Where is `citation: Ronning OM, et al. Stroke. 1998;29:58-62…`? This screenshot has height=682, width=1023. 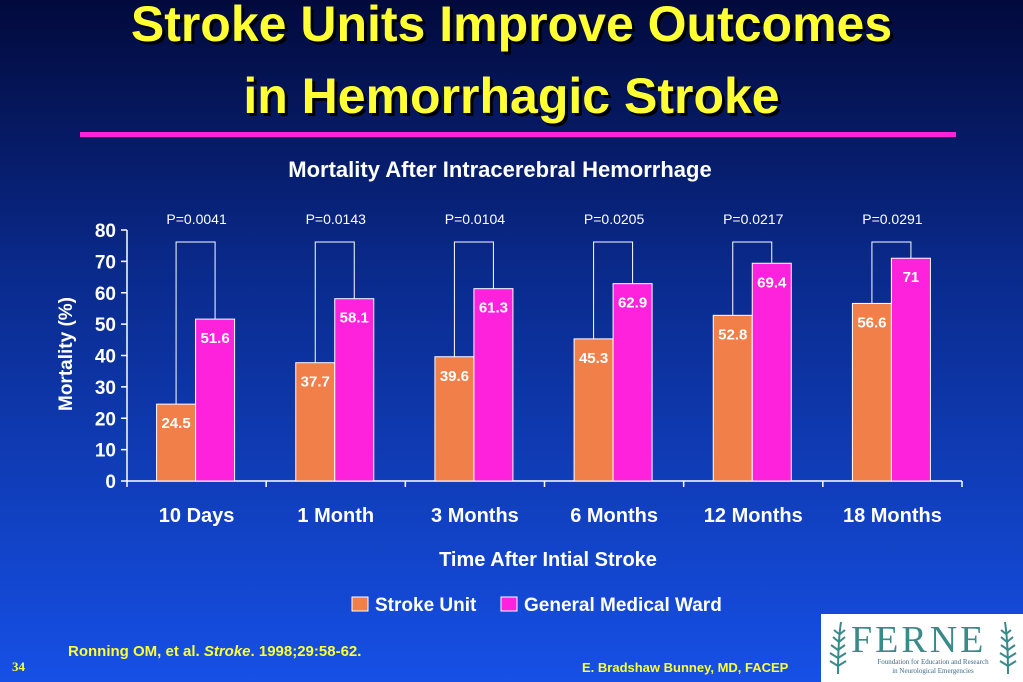
citation: Ronning OM, et al. Stroke. 1998;29:58-62… is located at coordinates (214, 651).